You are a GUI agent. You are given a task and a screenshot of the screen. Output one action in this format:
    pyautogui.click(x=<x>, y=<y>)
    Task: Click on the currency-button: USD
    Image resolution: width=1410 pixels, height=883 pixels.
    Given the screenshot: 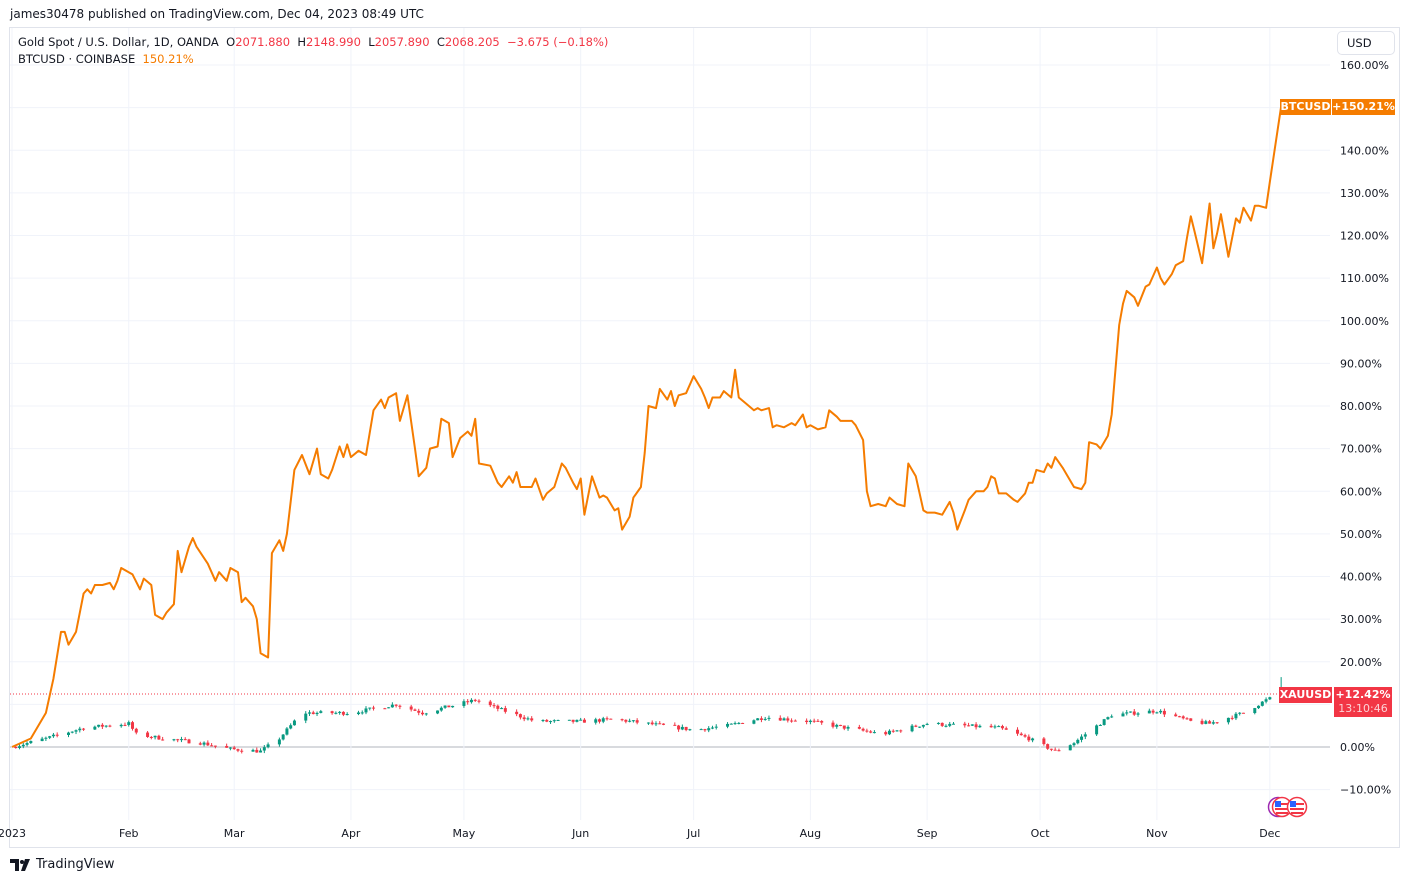 What is the action you would take?
    pyautogui.click(x=1366, y=43)
    